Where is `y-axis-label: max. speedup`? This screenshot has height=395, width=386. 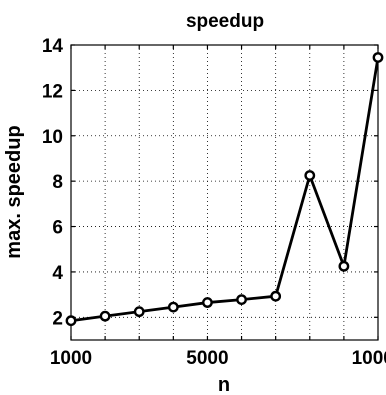 y-axis-label: max. speedup is located at coordinates (14, 191).